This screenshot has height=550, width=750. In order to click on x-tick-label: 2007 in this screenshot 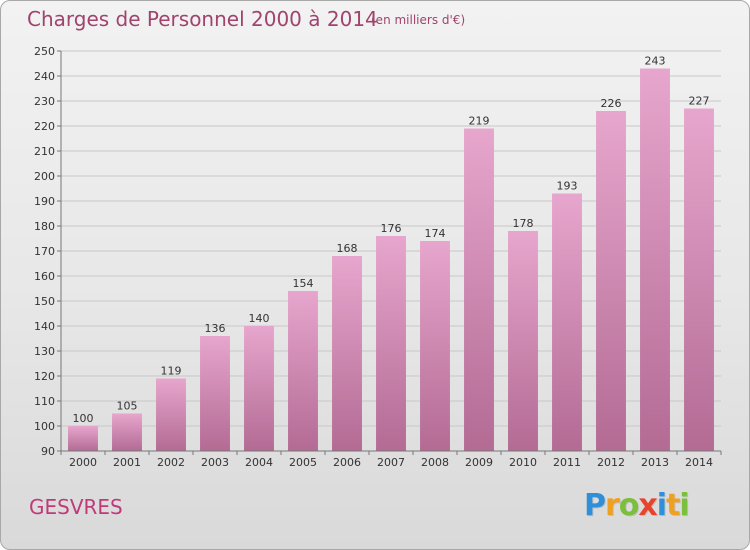, I will do `click(391, 462)`.